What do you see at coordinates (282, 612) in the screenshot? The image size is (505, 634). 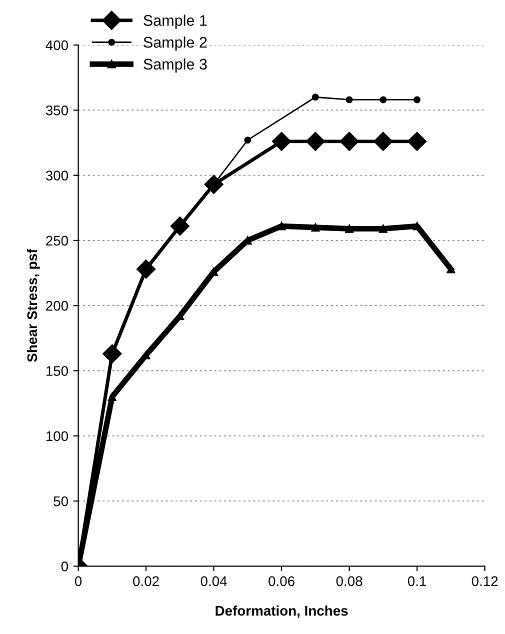 I see `x-axis-title: Deformation, Inches` at bounding box center [282, 612].